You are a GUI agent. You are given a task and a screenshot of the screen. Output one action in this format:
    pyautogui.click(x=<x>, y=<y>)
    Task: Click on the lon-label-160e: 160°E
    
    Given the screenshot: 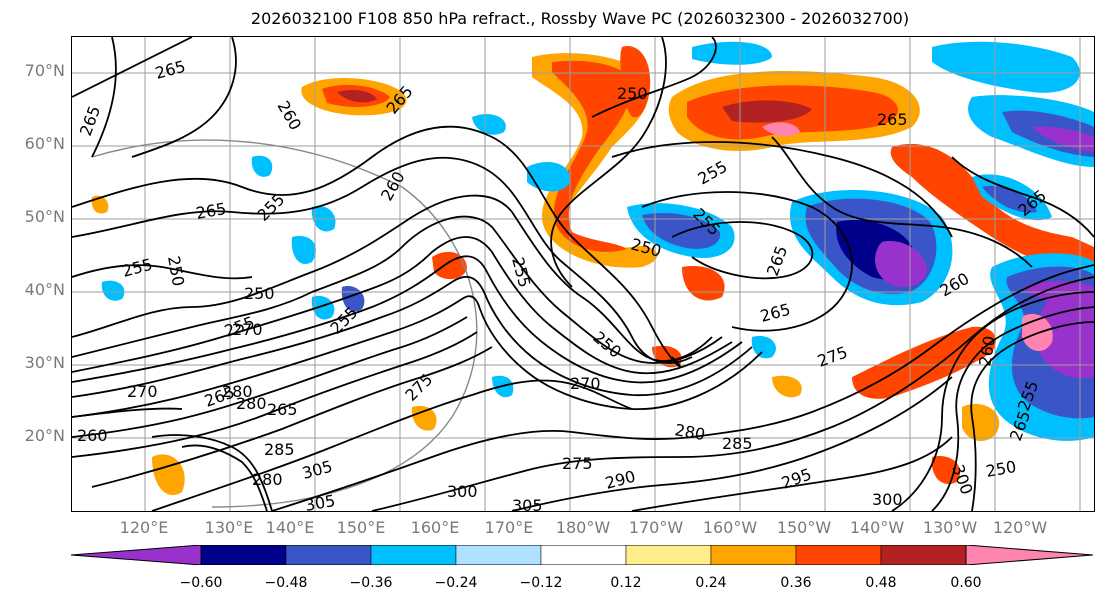 What is the action you would take?
    pyautogui.click(x=435, y=527)
    